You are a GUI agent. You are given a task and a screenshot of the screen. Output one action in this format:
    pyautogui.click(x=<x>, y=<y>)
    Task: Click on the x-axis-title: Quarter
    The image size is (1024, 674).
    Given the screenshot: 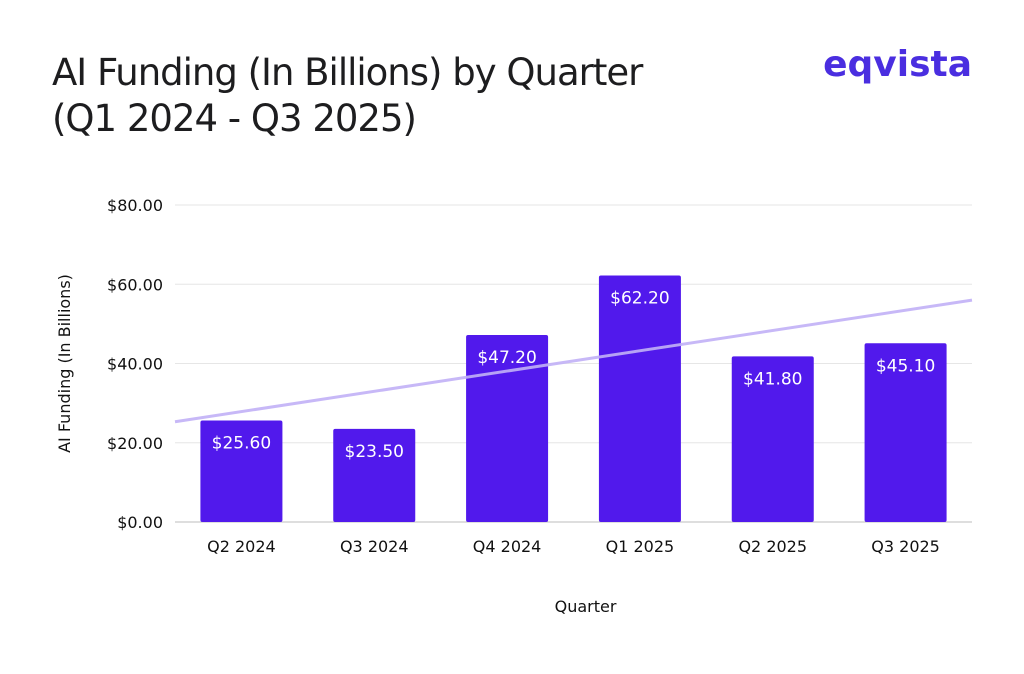 What is the action you would take?
    pyautogui.click(x=586, y=606)
    